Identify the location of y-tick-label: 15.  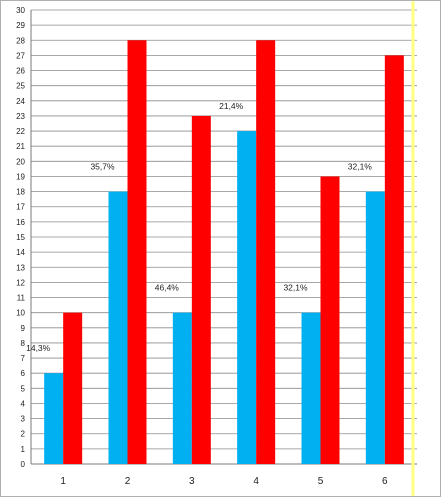
(20, 237).